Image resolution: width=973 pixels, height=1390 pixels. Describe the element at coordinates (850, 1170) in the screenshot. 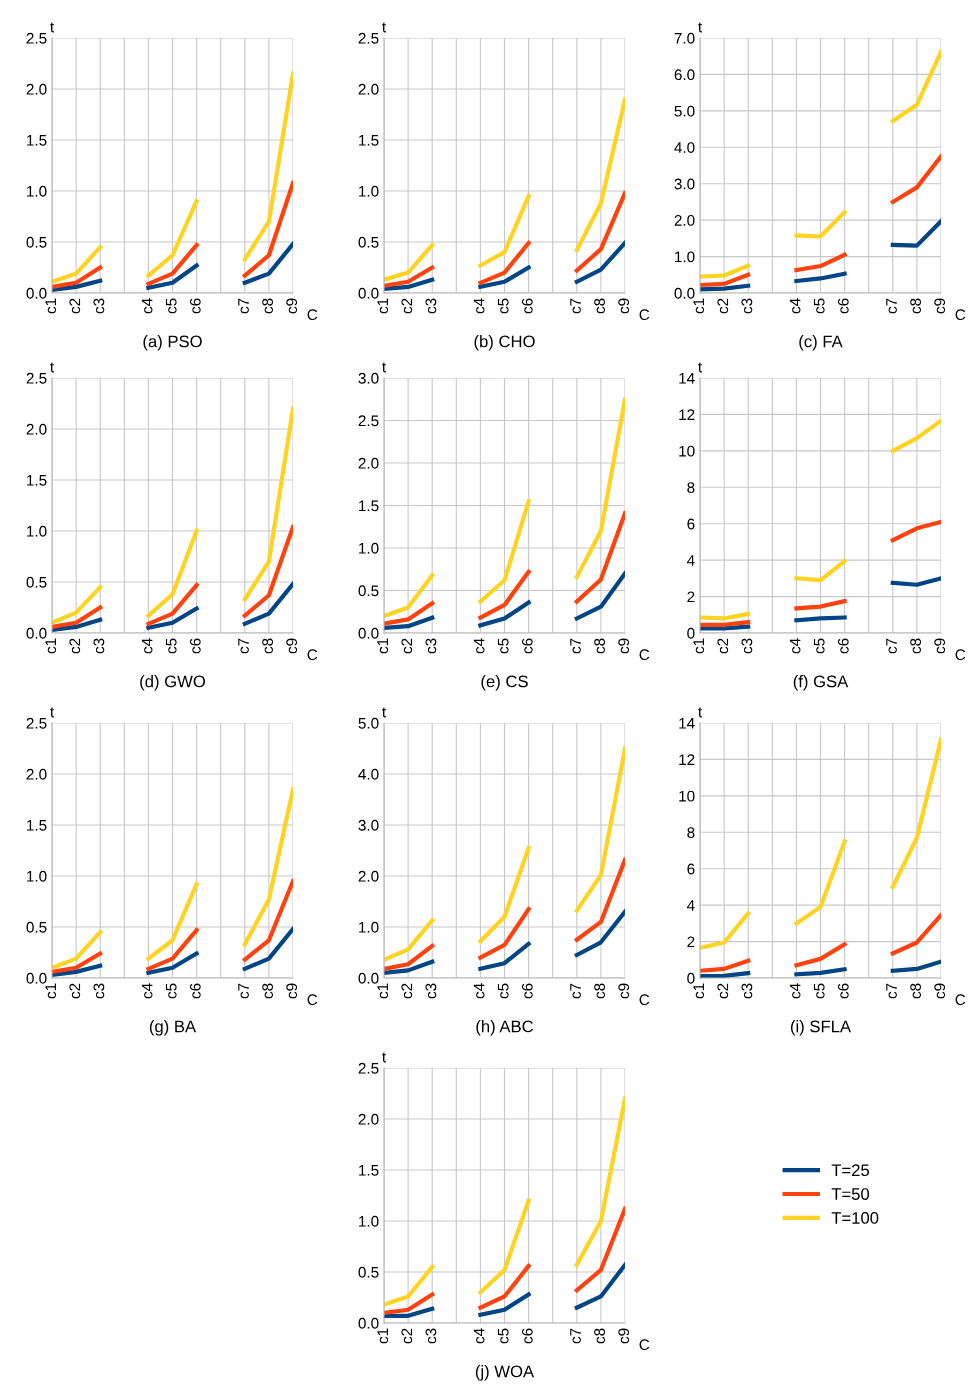

I see `legend-label: T=25` at that location.